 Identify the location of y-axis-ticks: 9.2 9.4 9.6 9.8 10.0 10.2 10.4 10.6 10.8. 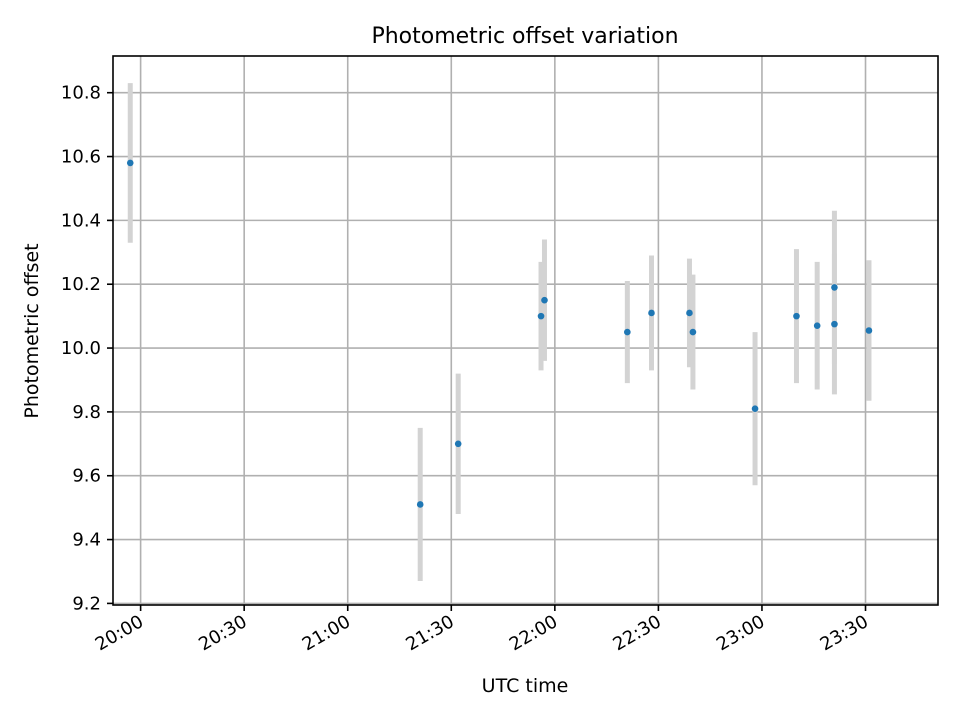
(87, 348).